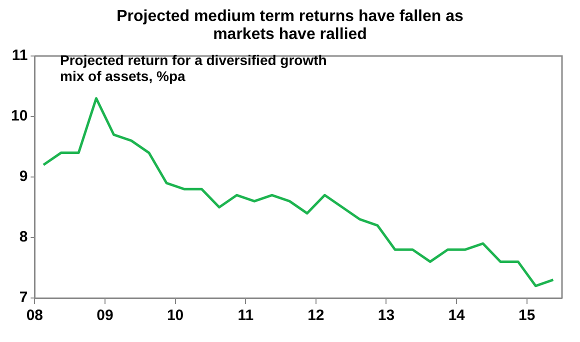 The height and width of the screenshot is (342, 580). I want to click on chart-title: Projected medium term returns have fallen as markets have rallied, so click(290, 26).